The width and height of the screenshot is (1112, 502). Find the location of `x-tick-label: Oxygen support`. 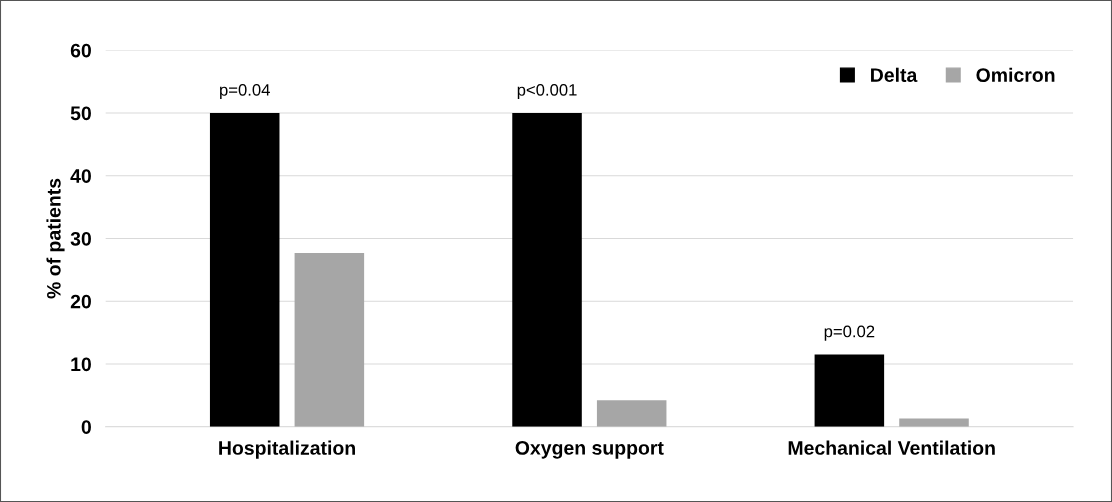

x-tick-label: Oxygen support is located at coordinates (589, 450).